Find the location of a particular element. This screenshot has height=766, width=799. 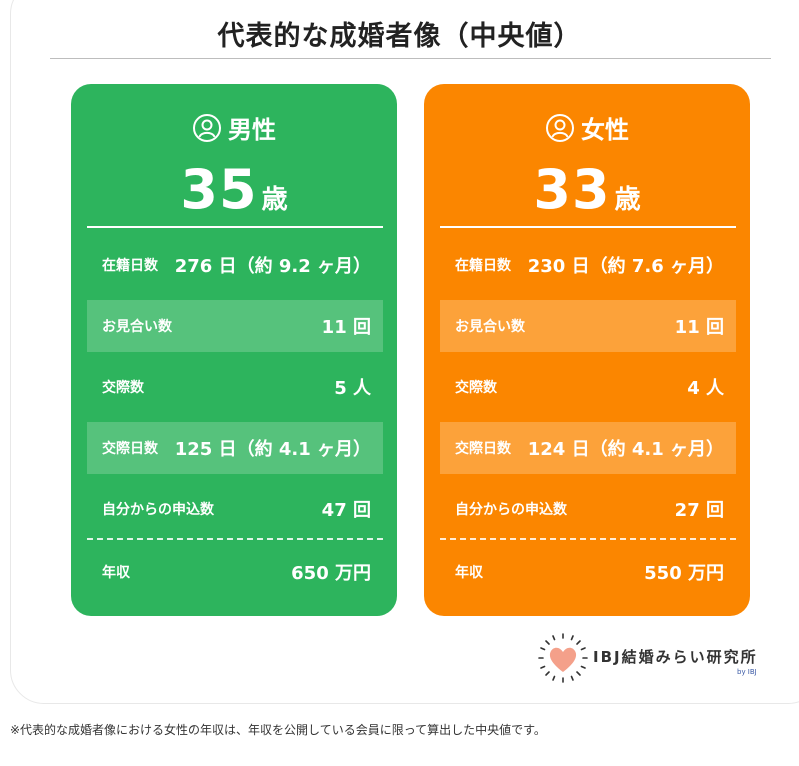

female-age-value: 33 is located at coordinates (572, 189).